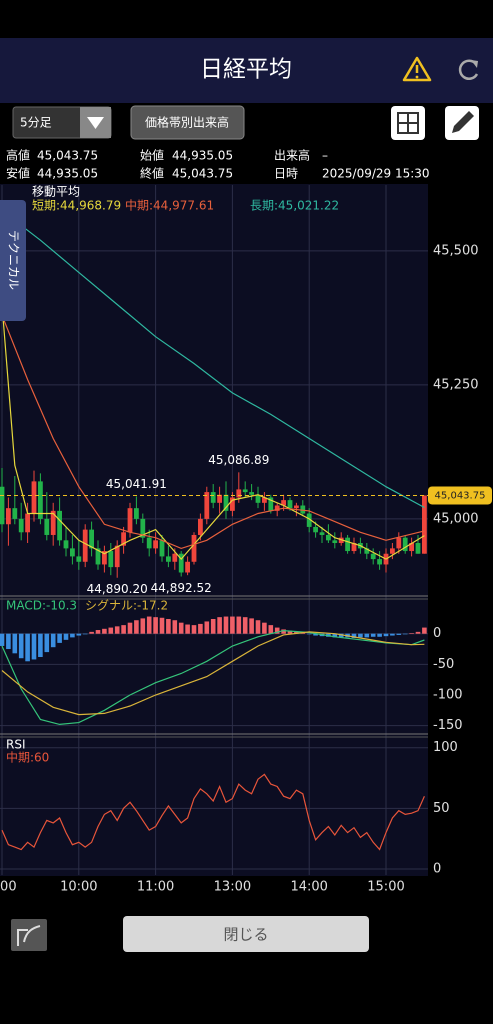  What do you see at coordinates (460, 495) in the screenshot?
I see `last-price-label: 45,043.75` at bounding box center [460, 495].